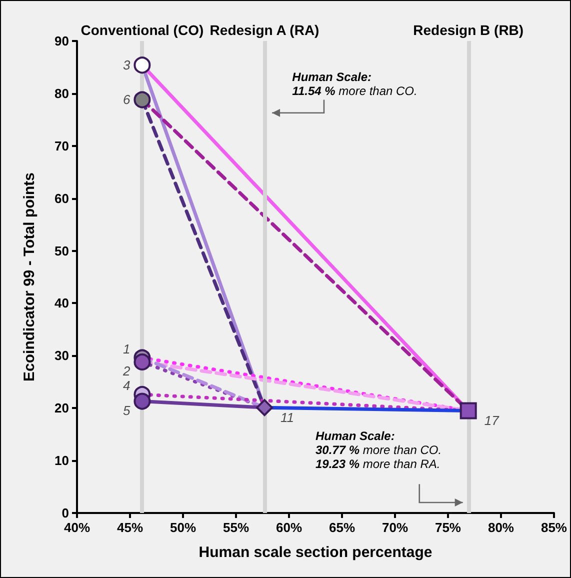 The image size is (571, 578). I want to click on annotation: Human Scale: 11.54 % more than CO., so click(355, 84).